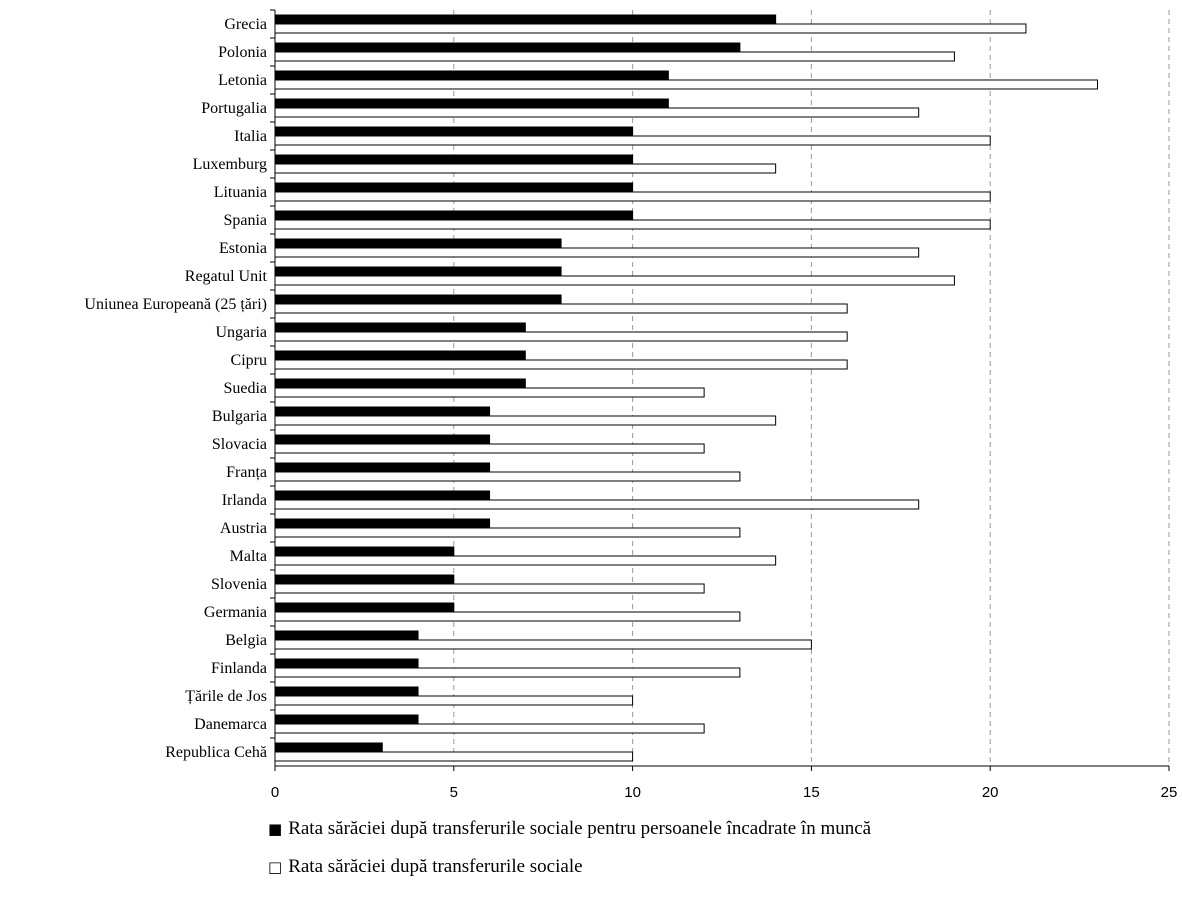 The height and width of the screenshot is (907, 1182). Describe the element at coordinates (234, 108) in the screenshot. I see `category-label: Portugalia` at that location.